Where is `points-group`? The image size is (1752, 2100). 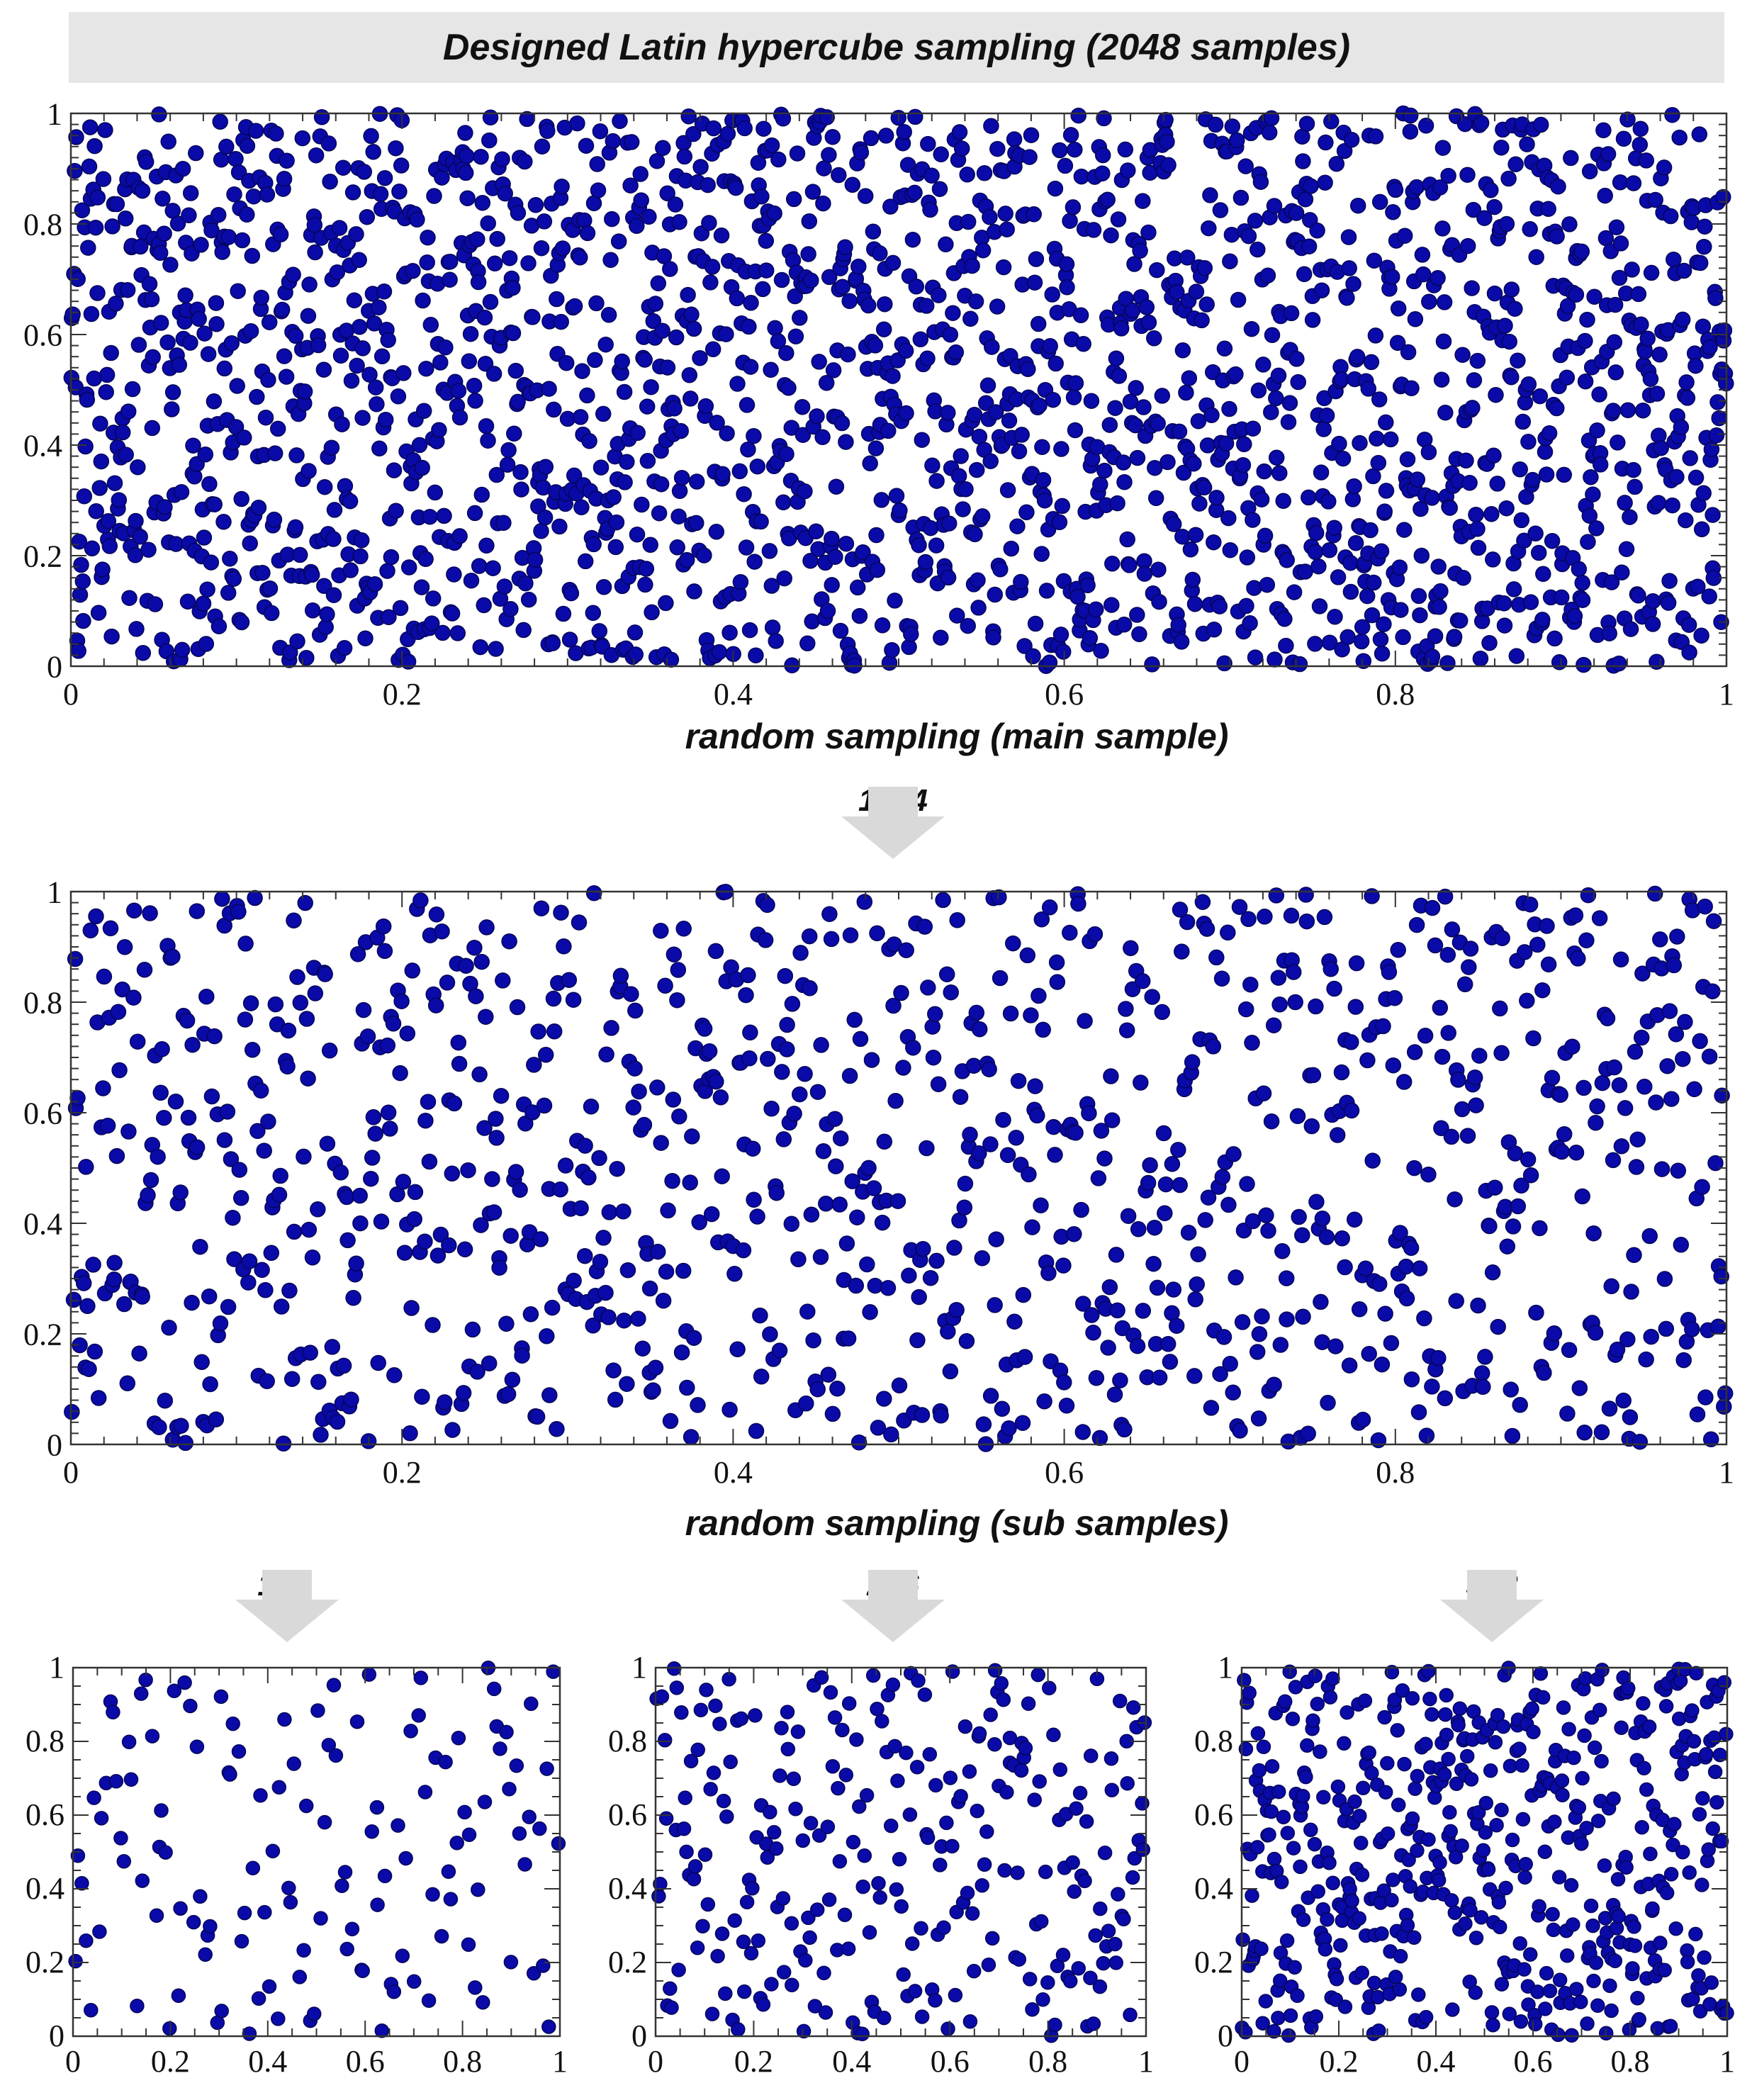 points-group is located at coordinates (1484, 1852).